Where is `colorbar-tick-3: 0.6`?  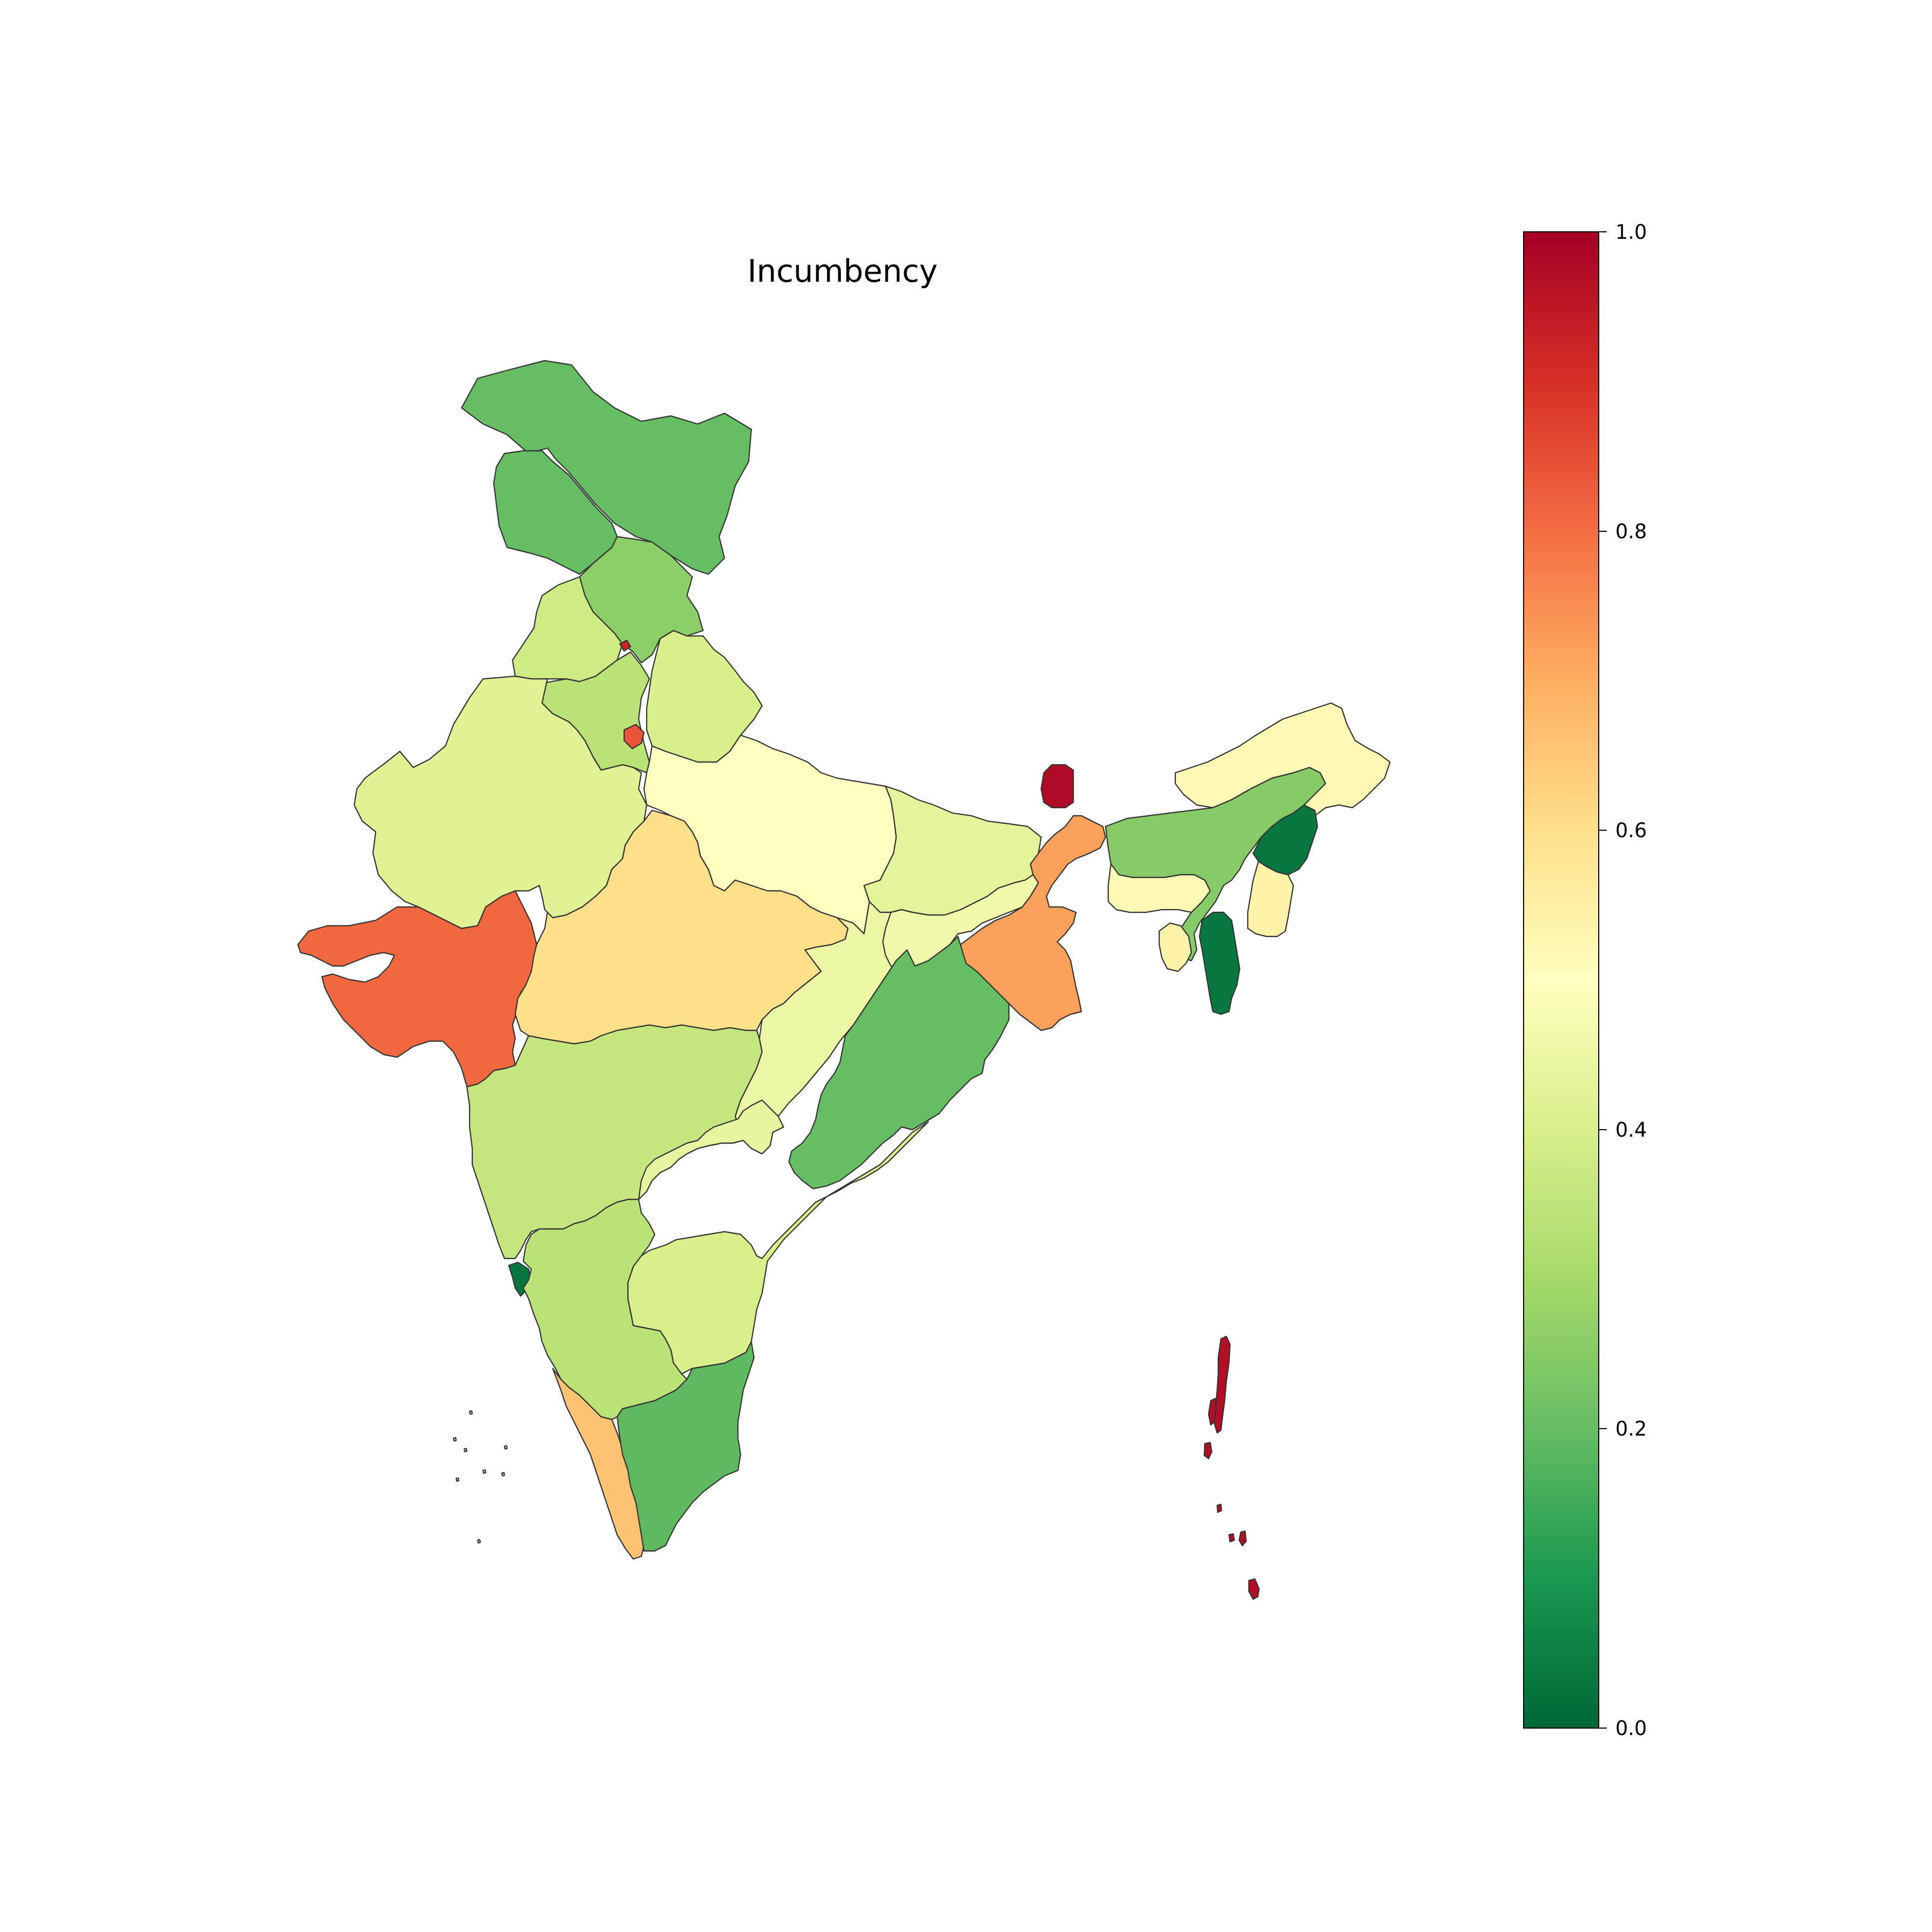 colorbar-tick-3: 0.6 is located at coordinates (1623, 830).